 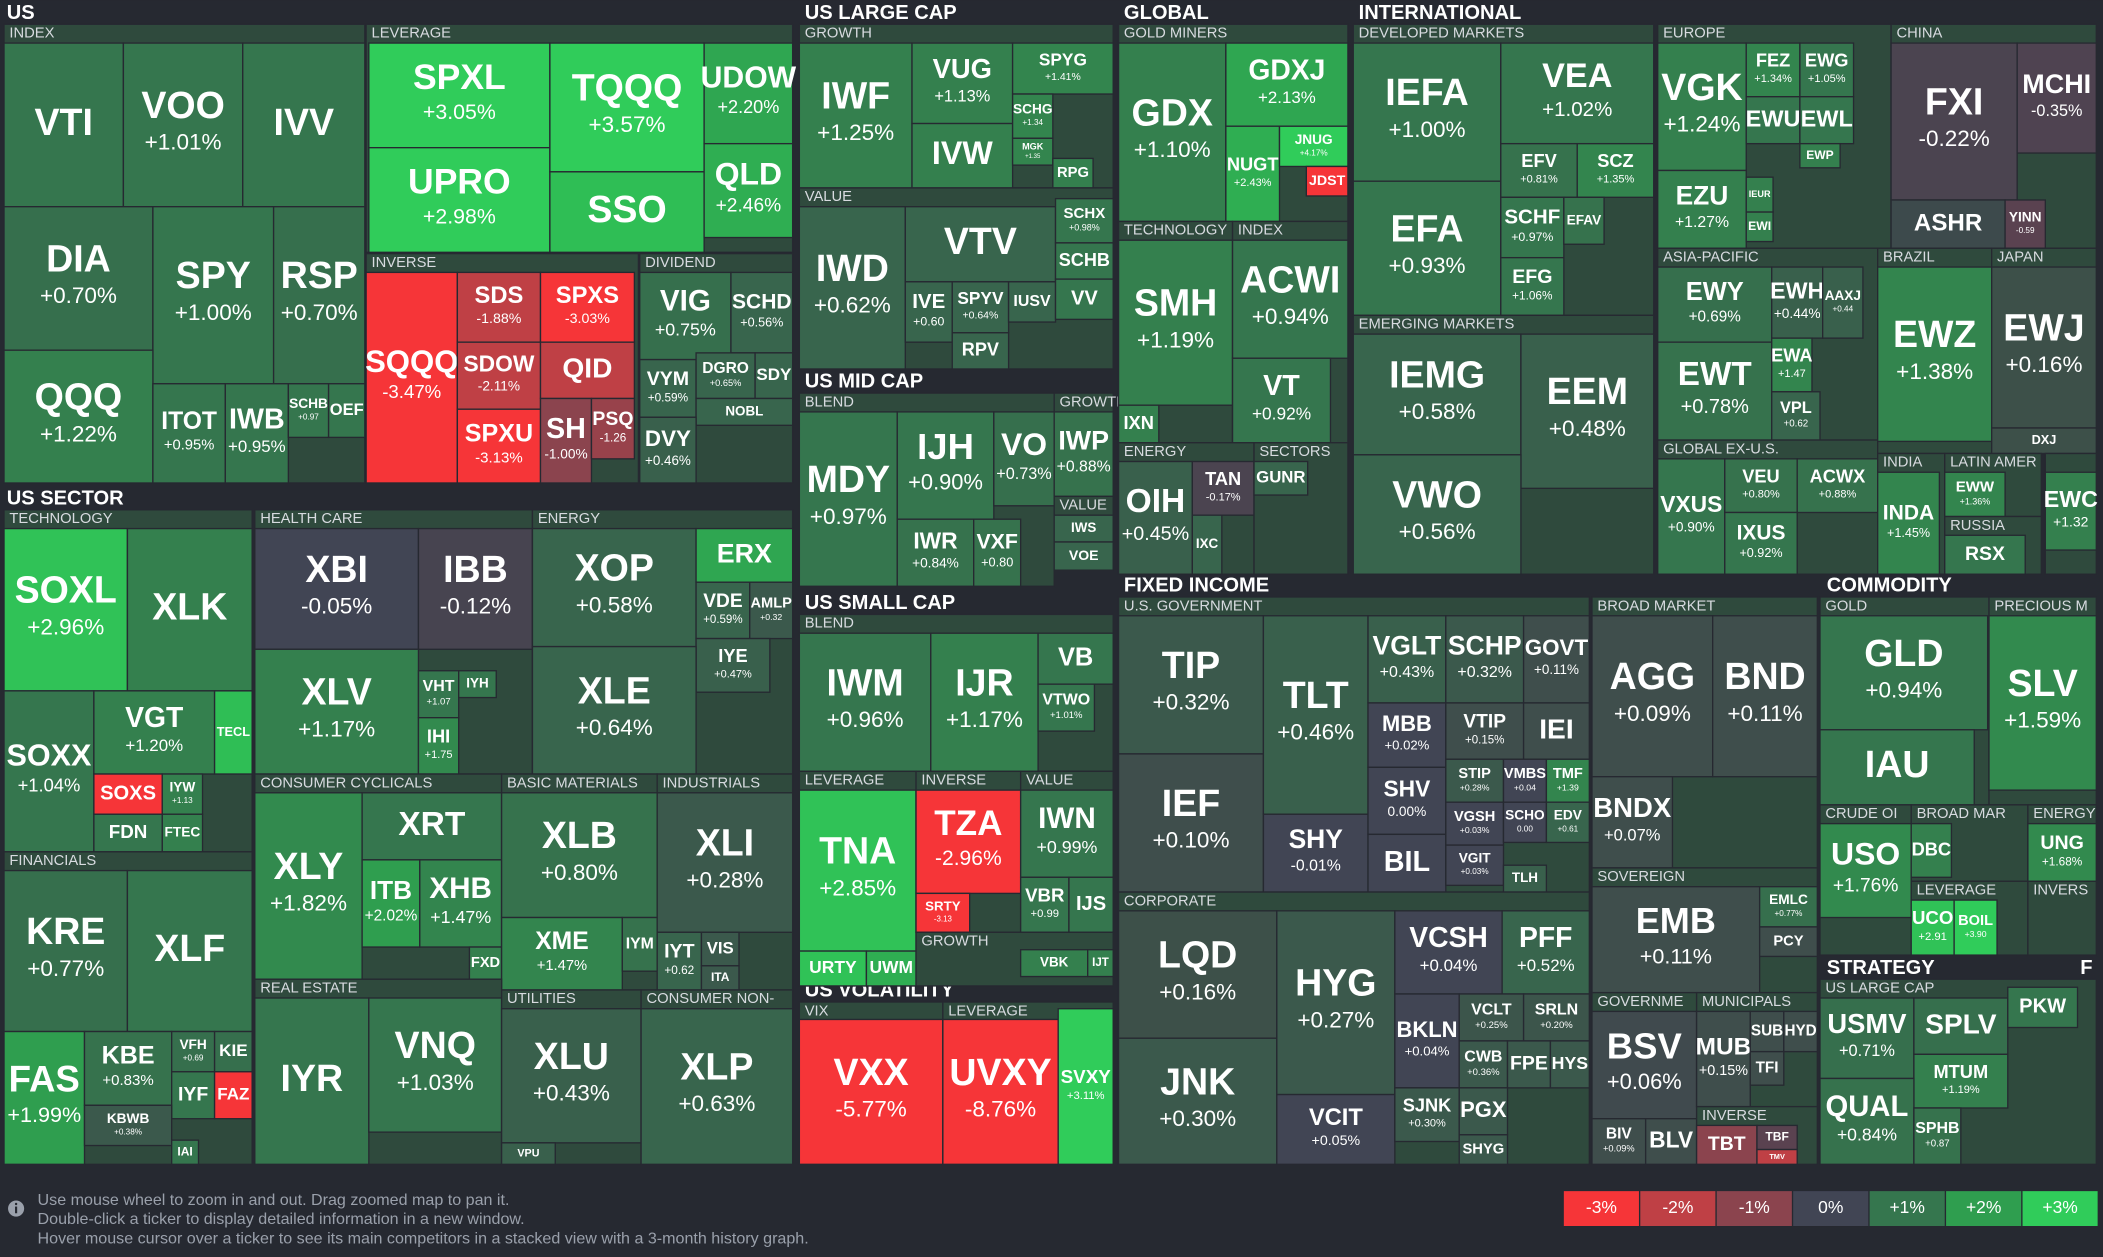 What do you see at coordinates (233, 731) in the screenshot?
I see `ticker-symbol: TECL` at bounding box center [233, 731].